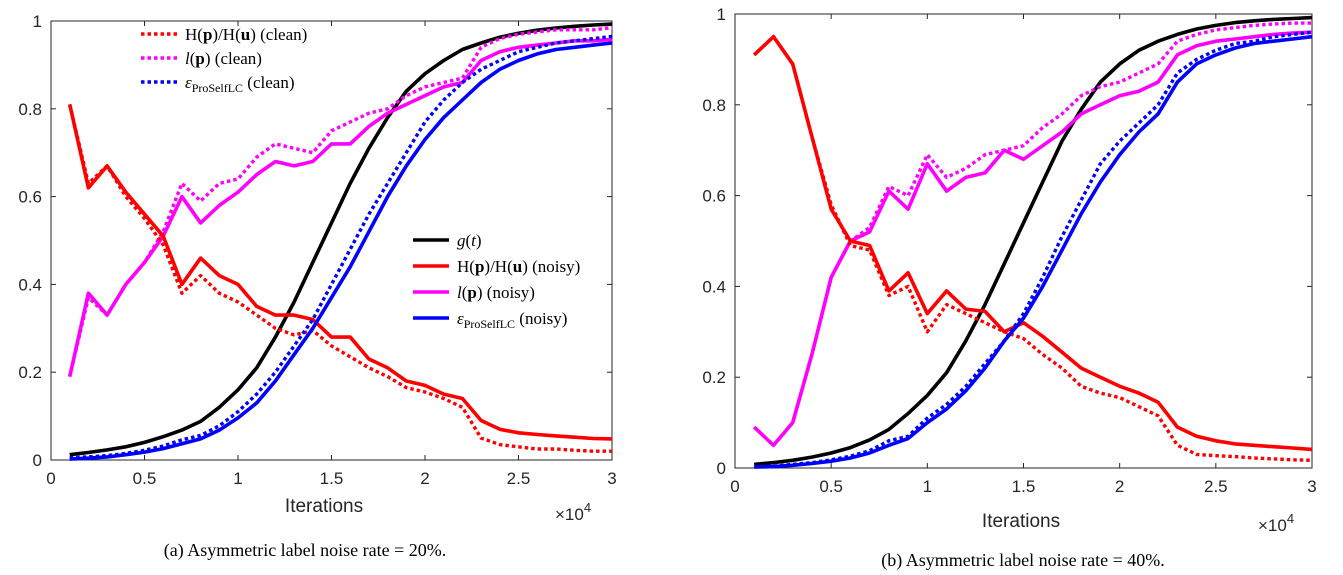 This screenshot has width=1343, height=575. What do you see at coordinates (569, 514) in the screenshot?
I see `x-exponent-base-a: ×10` at bounding box center [569, 514].